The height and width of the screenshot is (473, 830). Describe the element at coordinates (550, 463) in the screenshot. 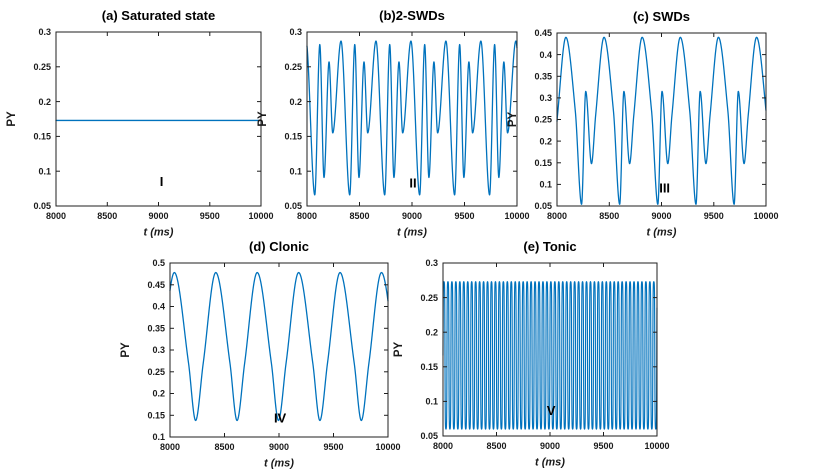

I see `panel-e-xlabel: t (ms)` at that location.